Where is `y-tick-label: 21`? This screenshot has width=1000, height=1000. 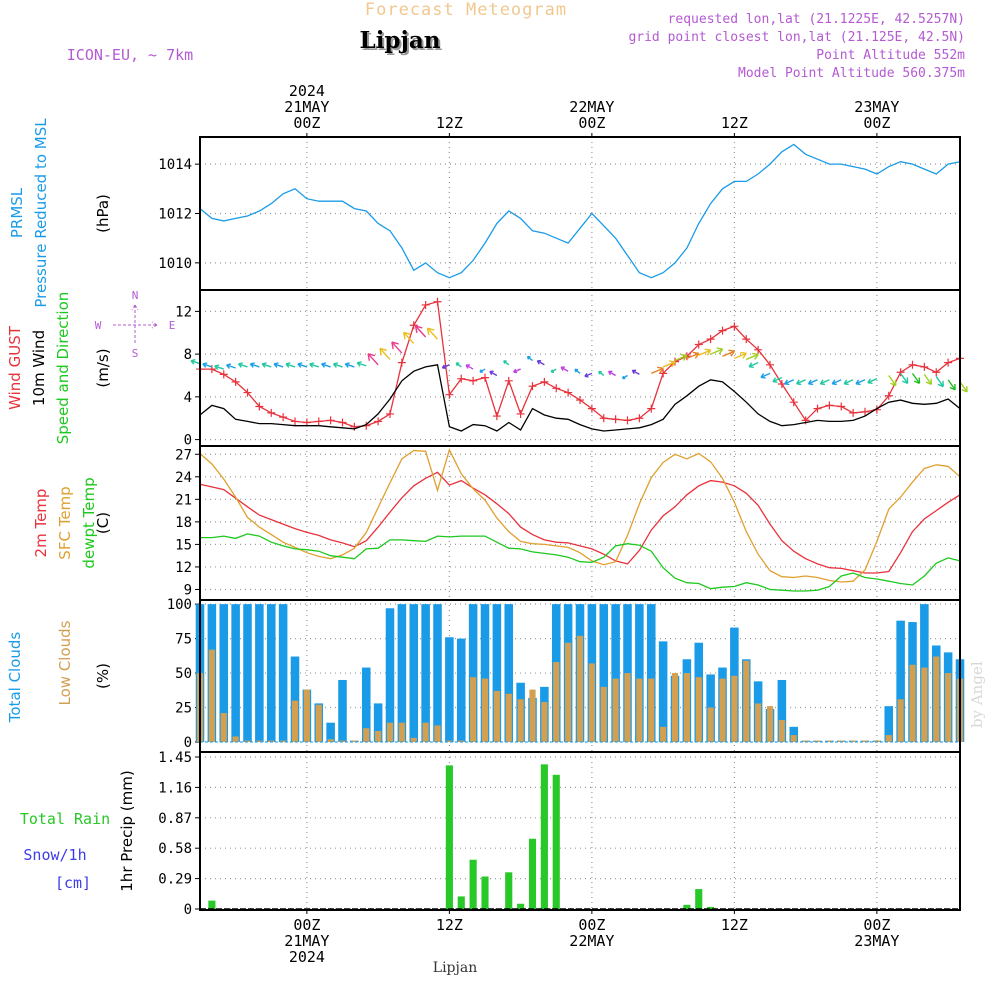
y-tick-label: 21 is located at coordinates (183, 500).